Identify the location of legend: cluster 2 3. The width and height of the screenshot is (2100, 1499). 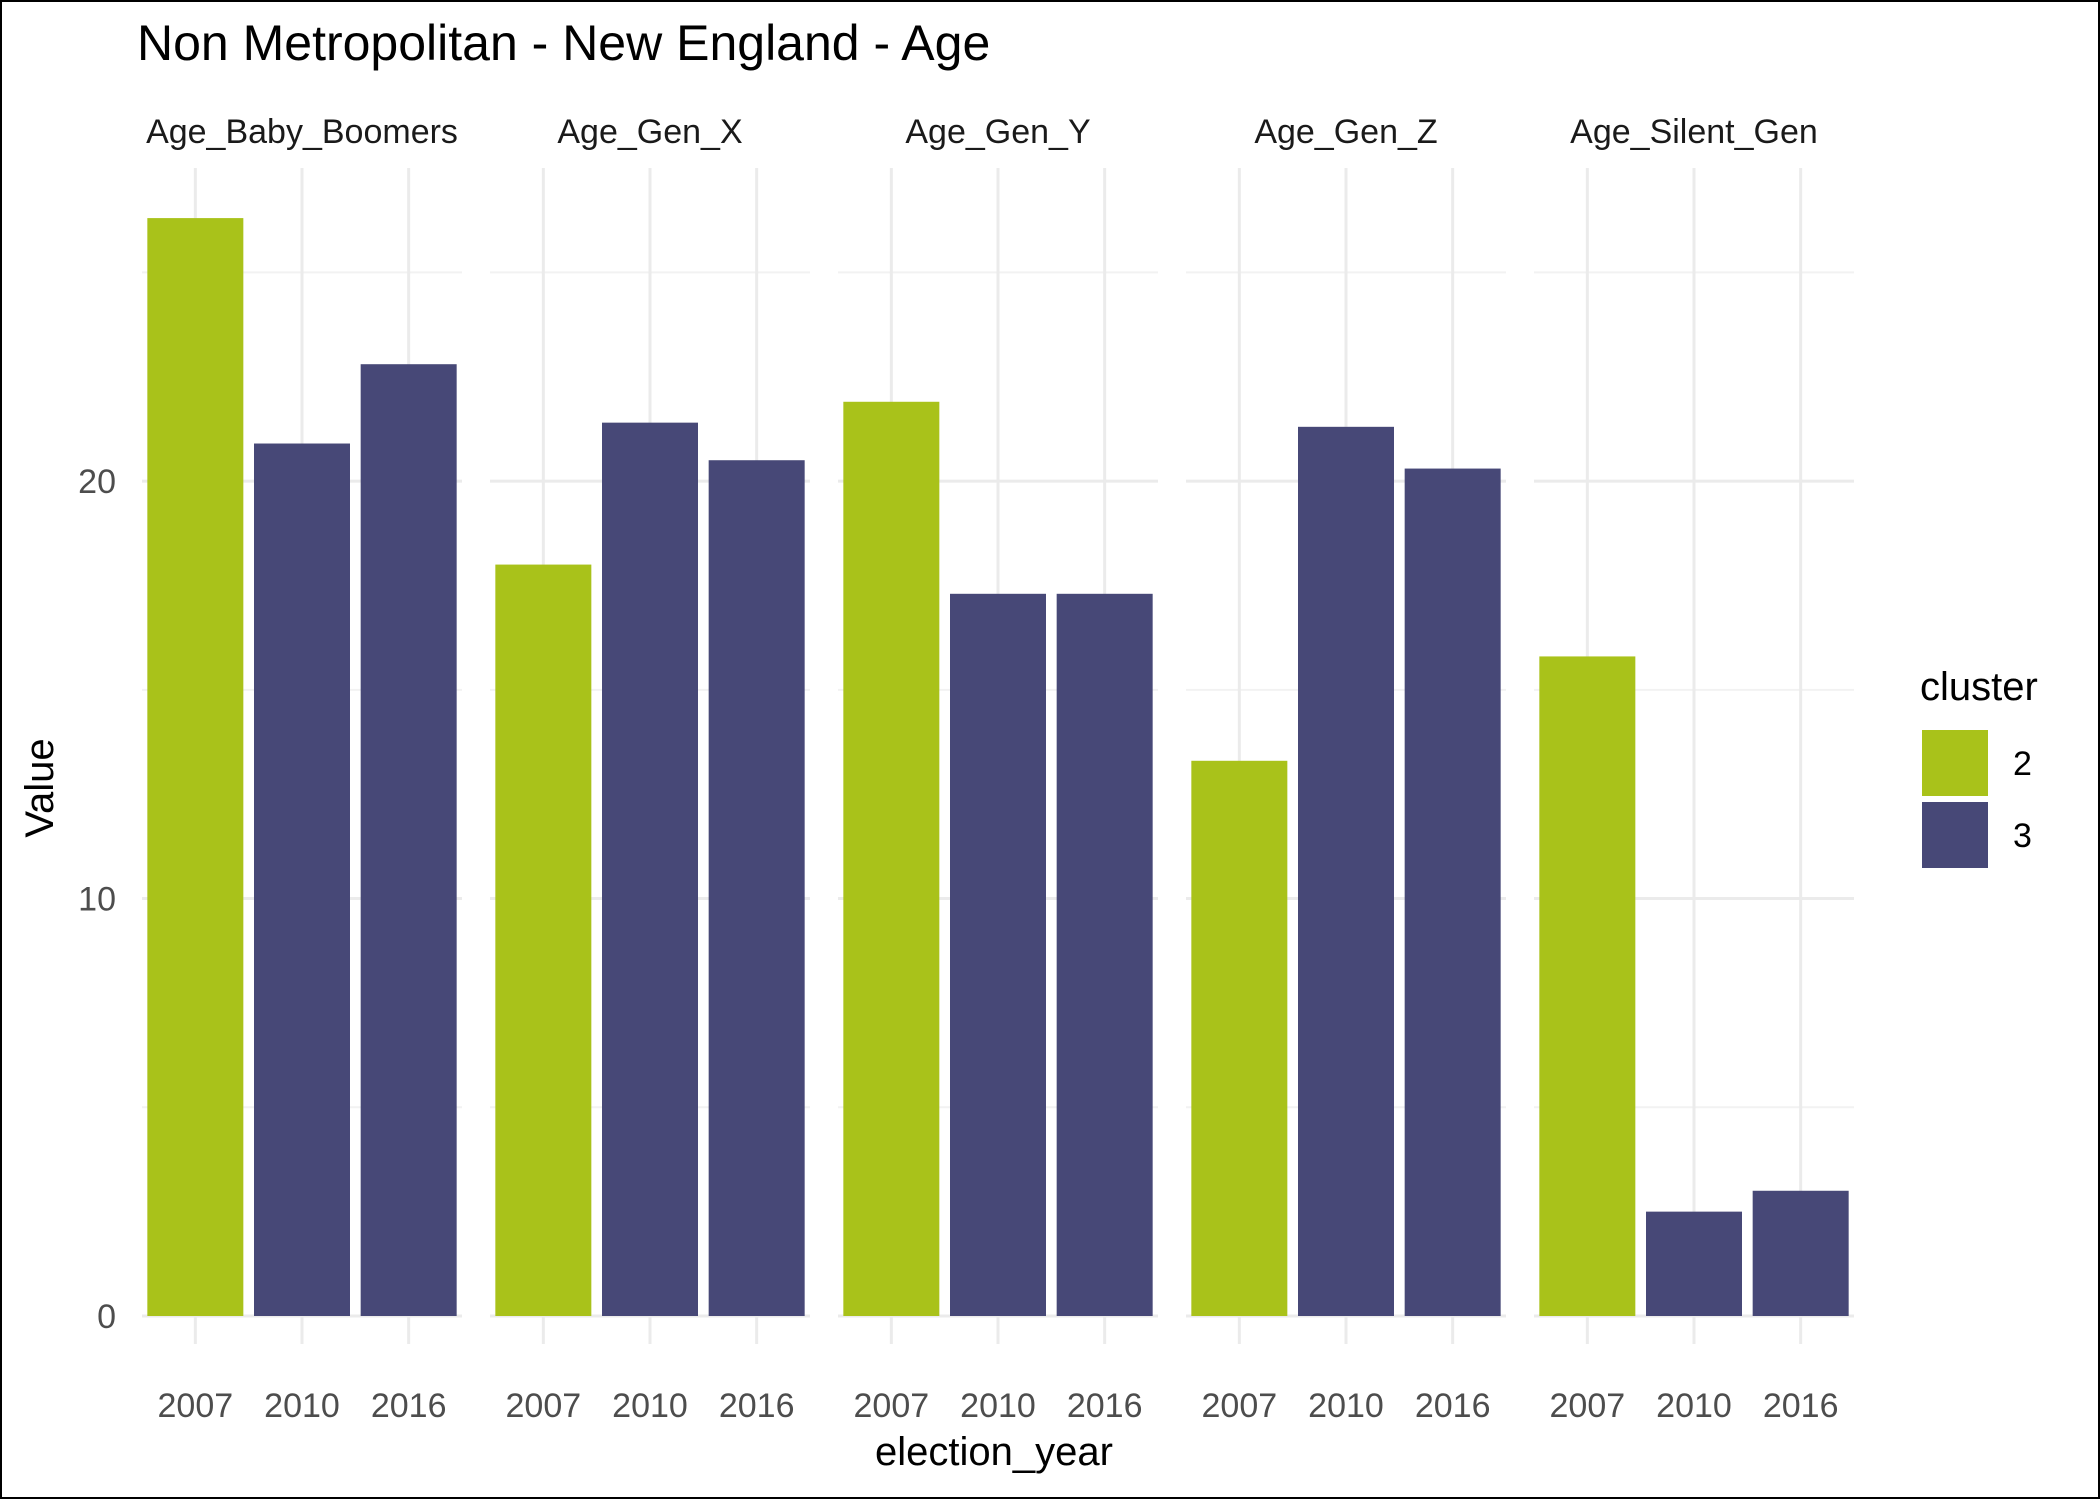
(1979, 766).